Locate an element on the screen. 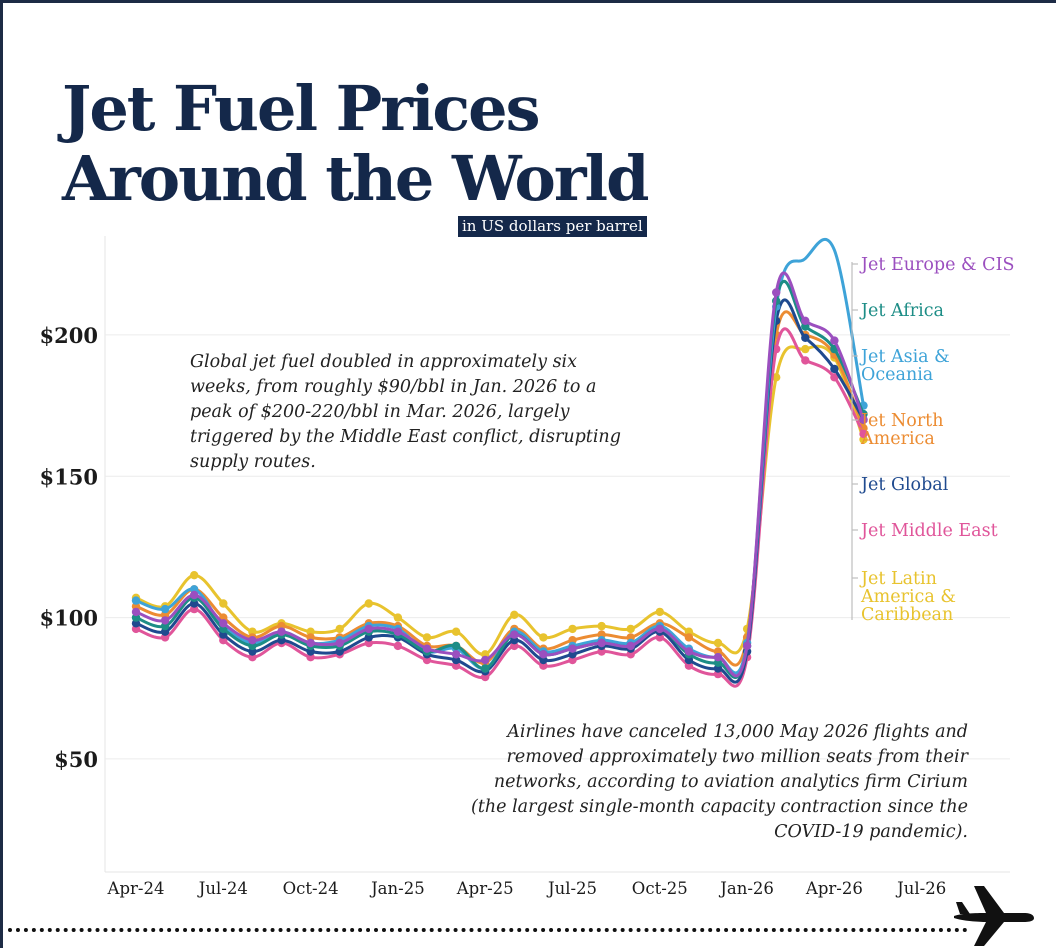  x-tick-label: Oct-24 is located at coordinates (311, 888).